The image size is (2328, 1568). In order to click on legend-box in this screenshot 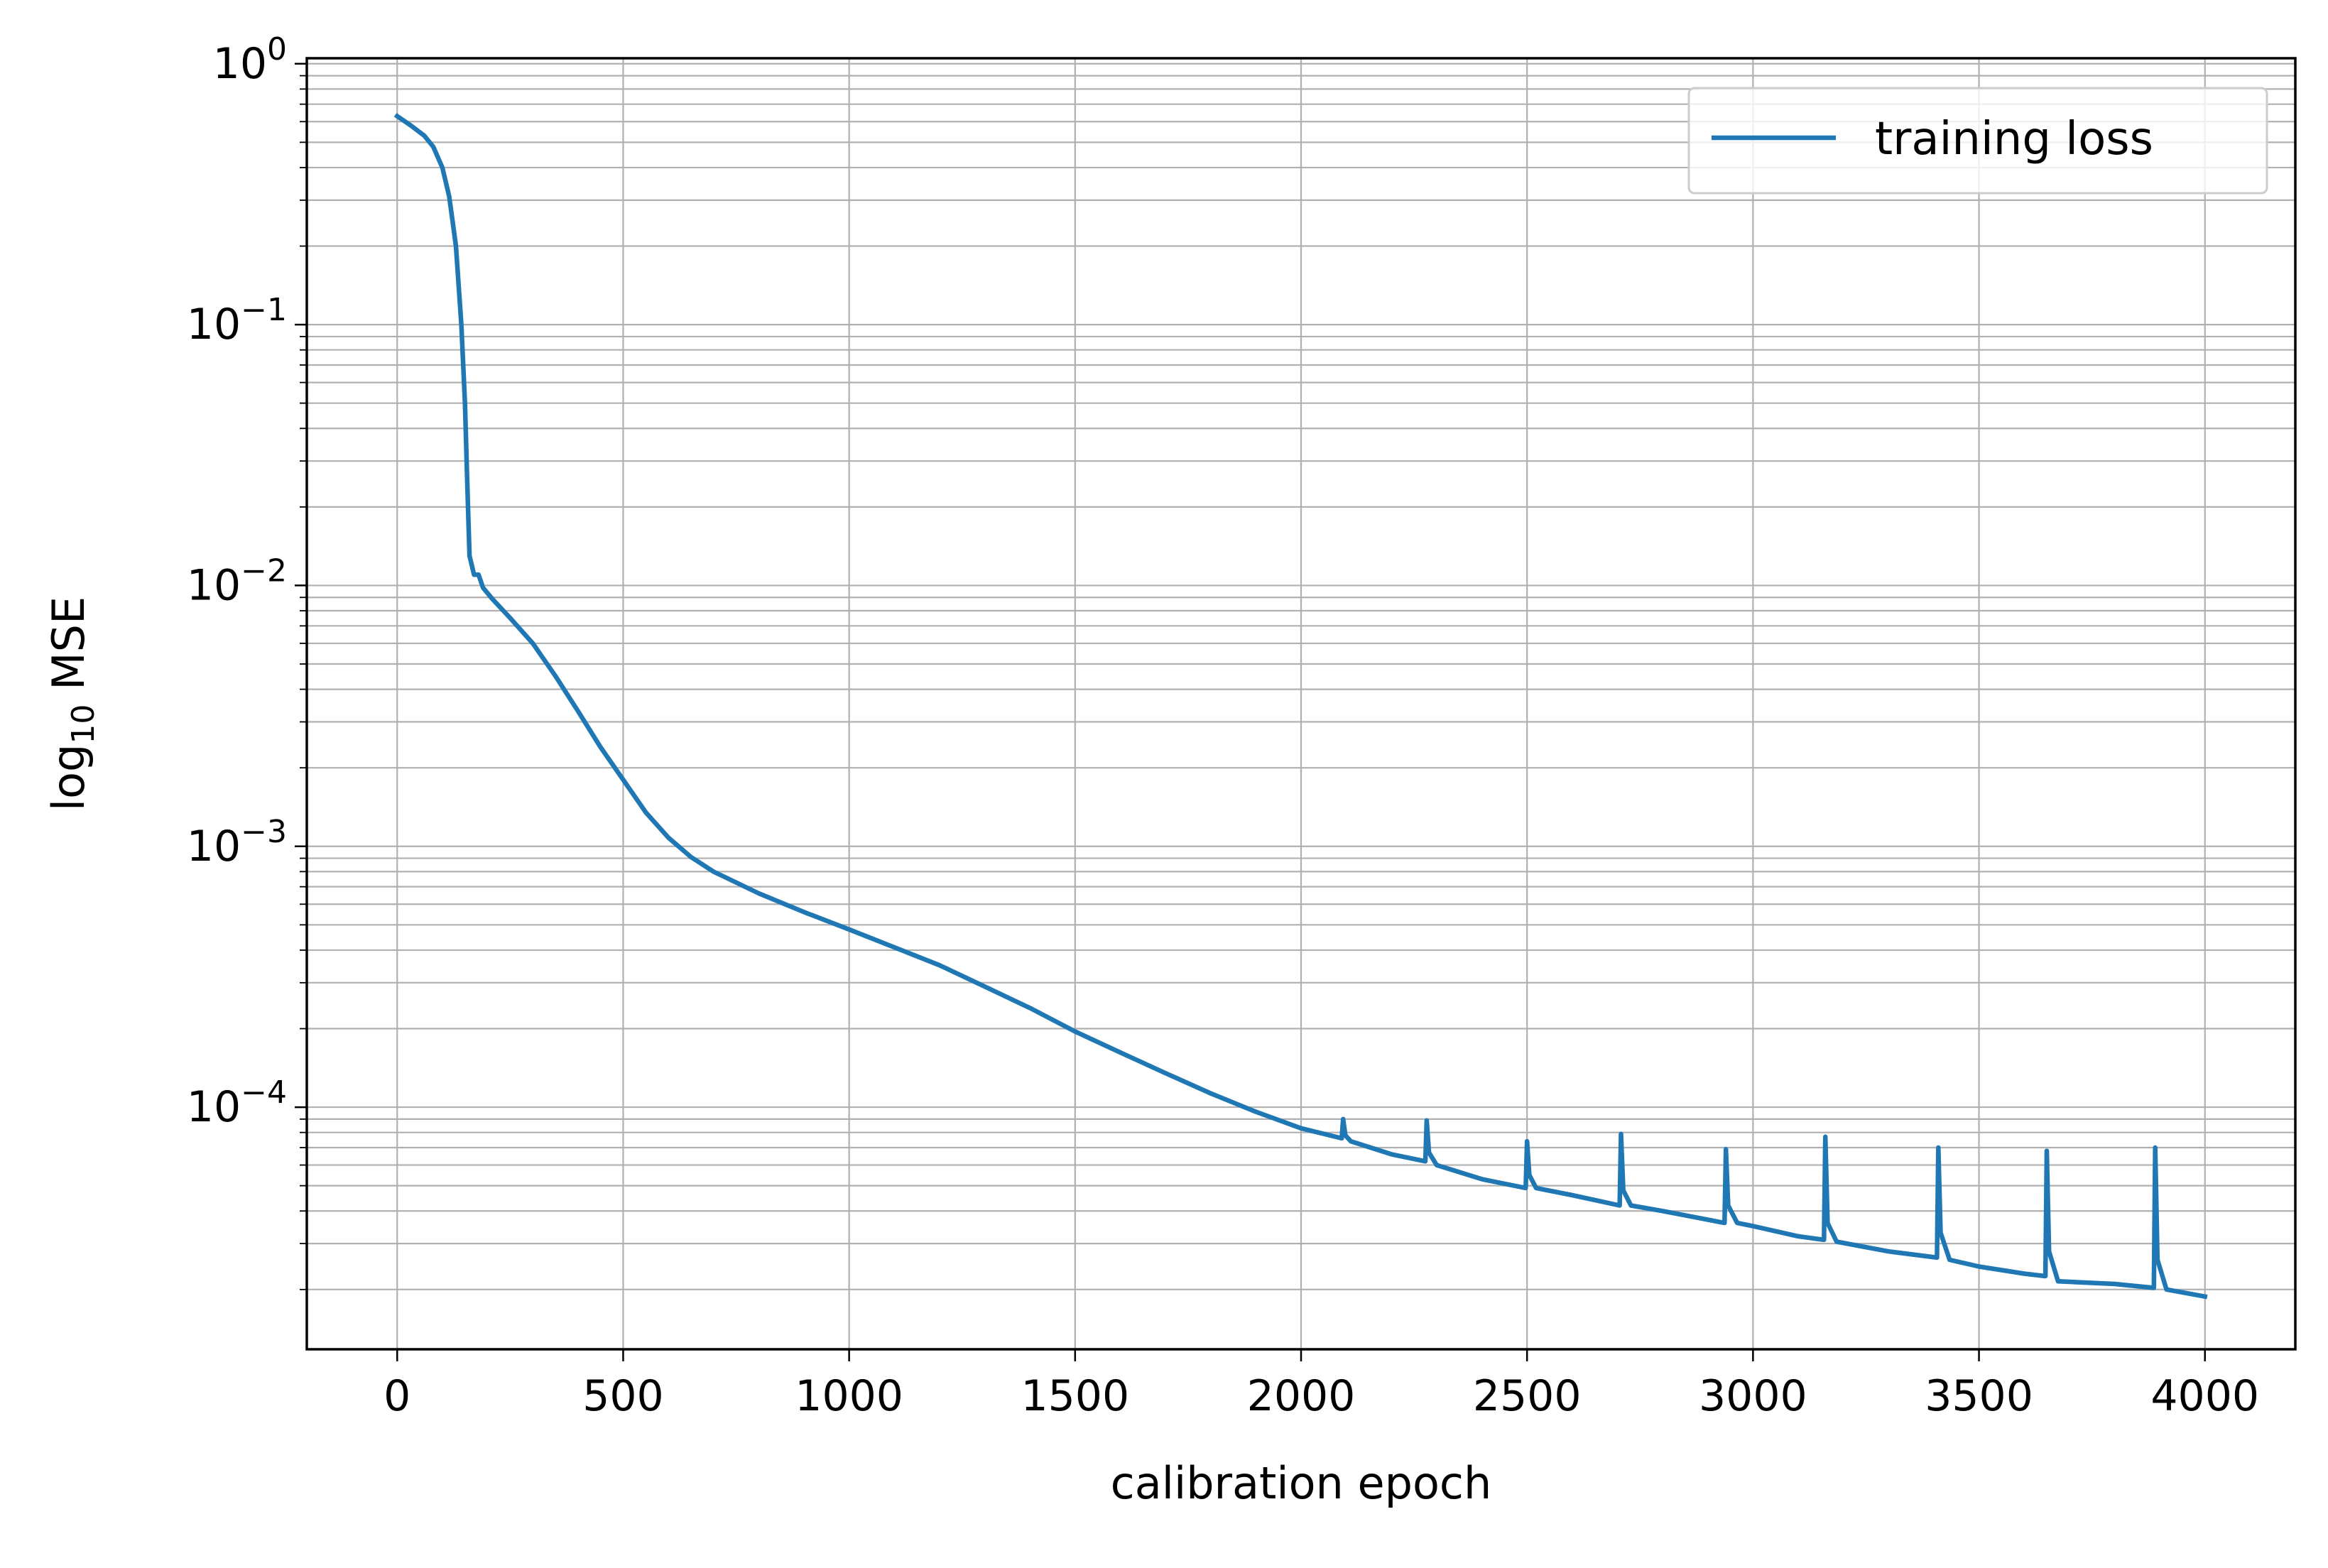, I will do `click(1978, 141)`.